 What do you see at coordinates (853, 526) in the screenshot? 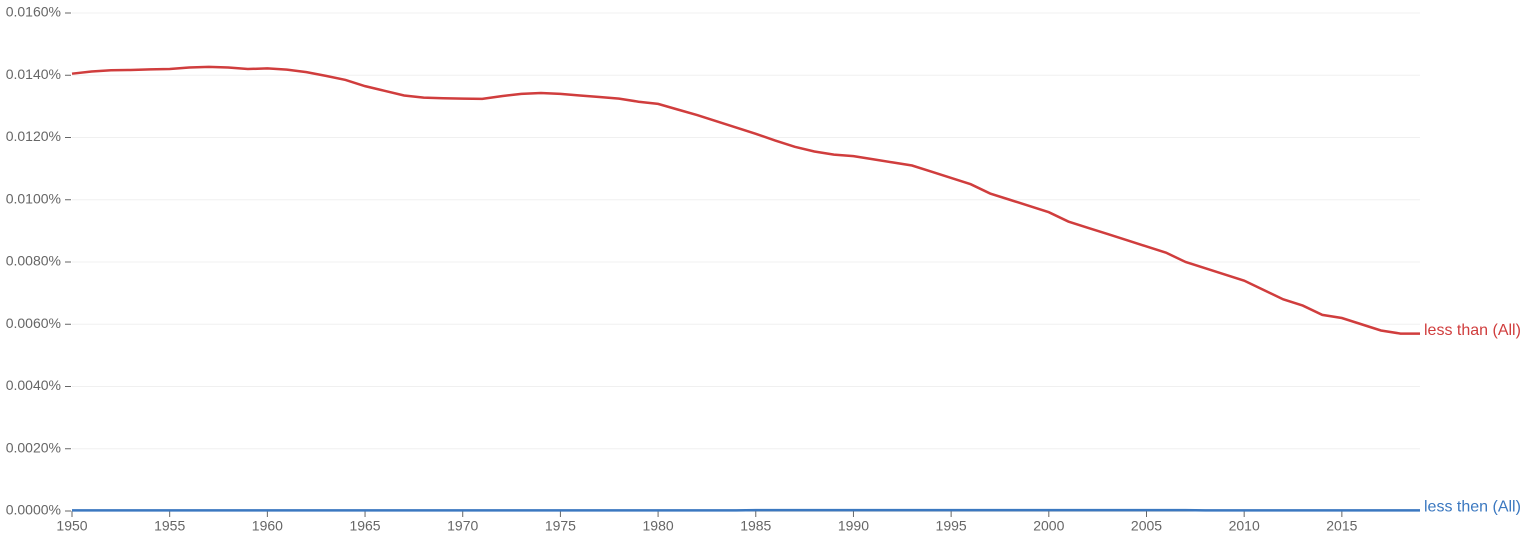
I see `x-tick-label: 1990` at bounding box center [853, 526].